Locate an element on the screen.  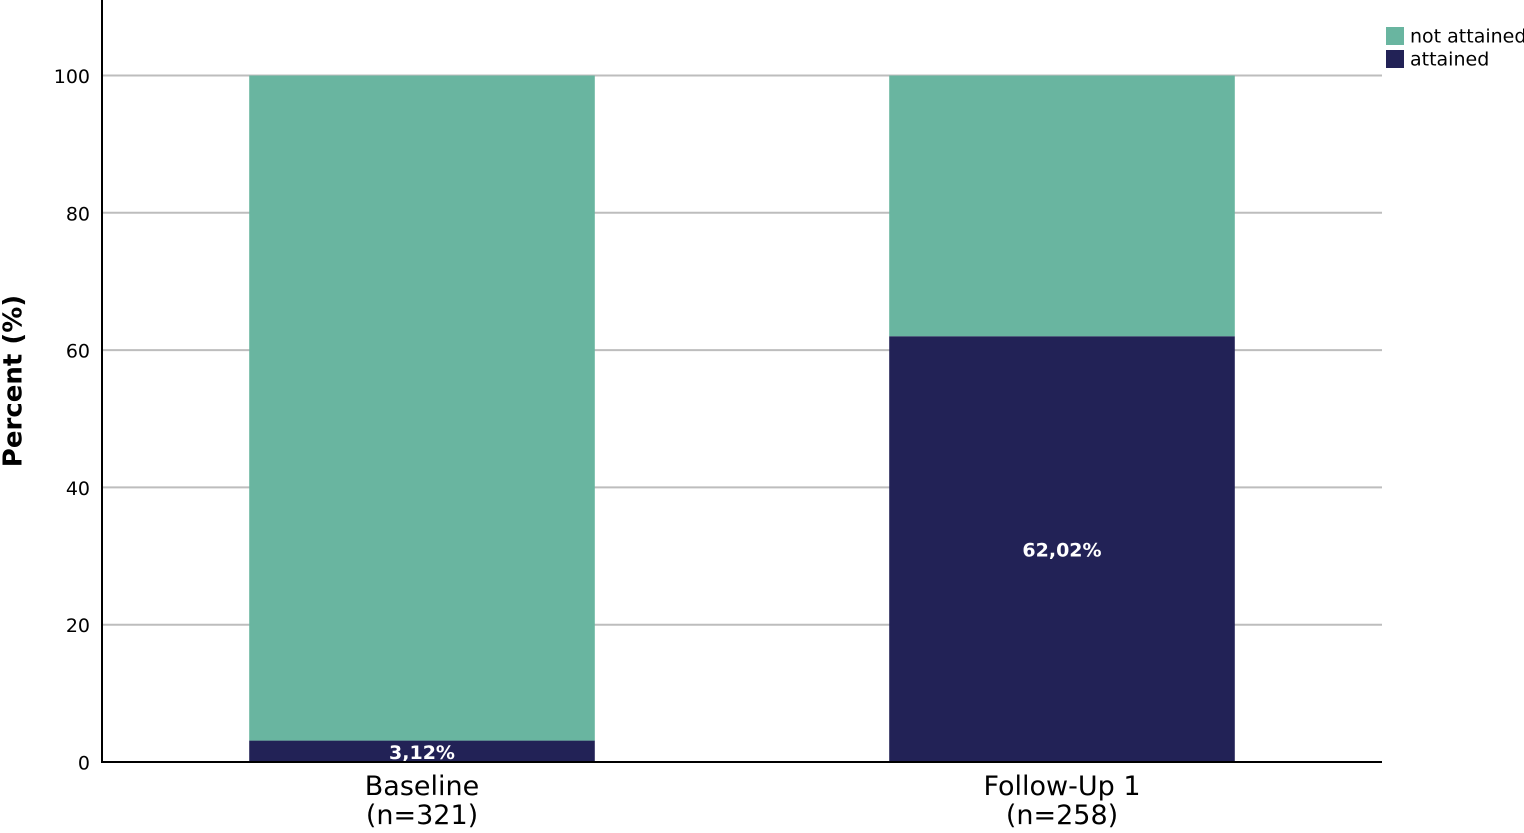
legend-label: not attained is located at coordinates (1467, 37).